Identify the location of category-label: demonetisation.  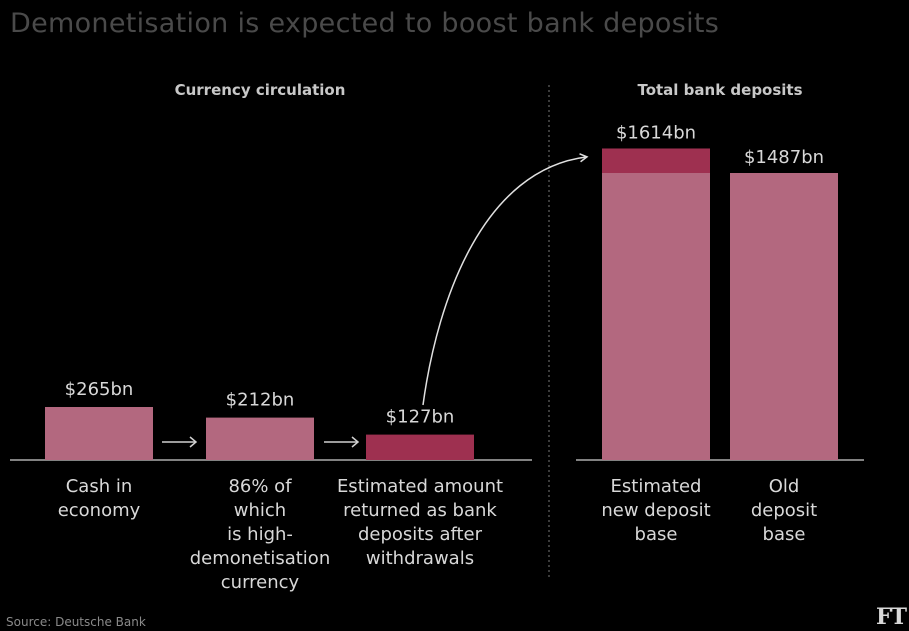
(260, 558).